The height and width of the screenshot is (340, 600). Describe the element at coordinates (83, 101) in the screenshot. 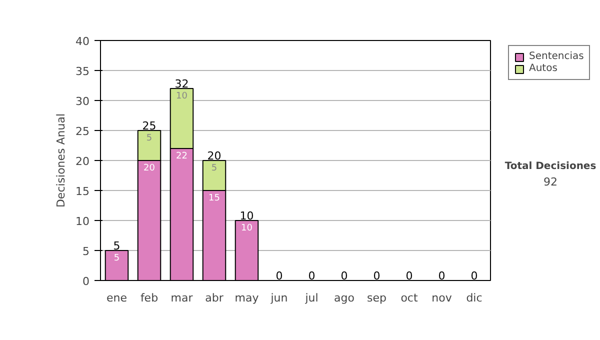

I see `y-tick-label: 30` at that location.